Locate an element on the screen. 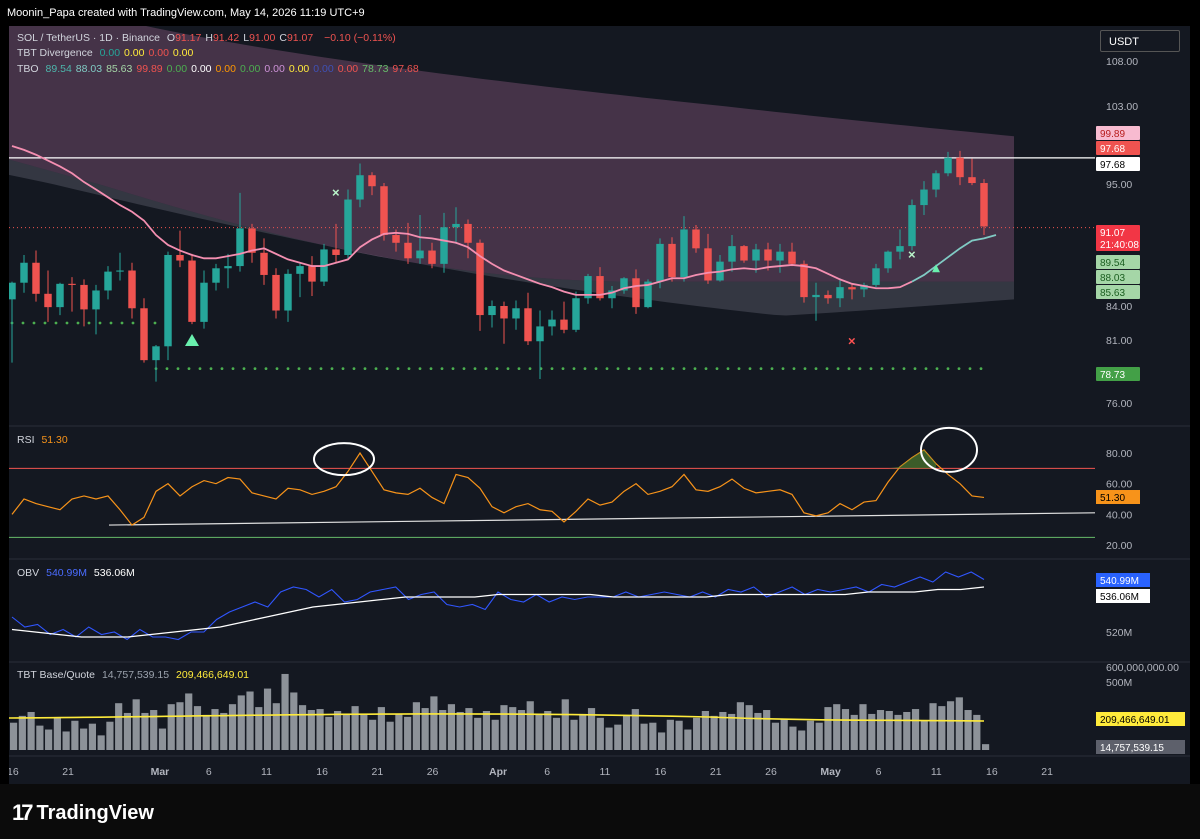 This screenshot has width=1200, height=839. rsi-label: RSI is located at coordinates (26, 440).